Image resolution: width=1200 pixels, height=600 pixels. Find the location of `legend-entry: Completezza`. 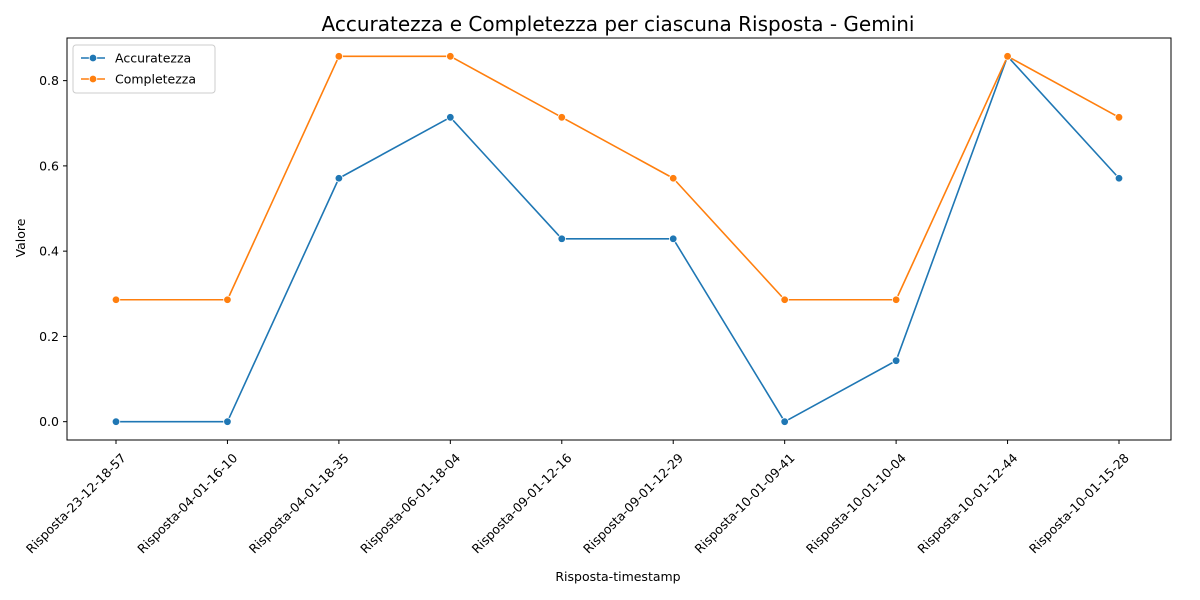

legend-entry: Completezza is located at coordinates (155, 79).